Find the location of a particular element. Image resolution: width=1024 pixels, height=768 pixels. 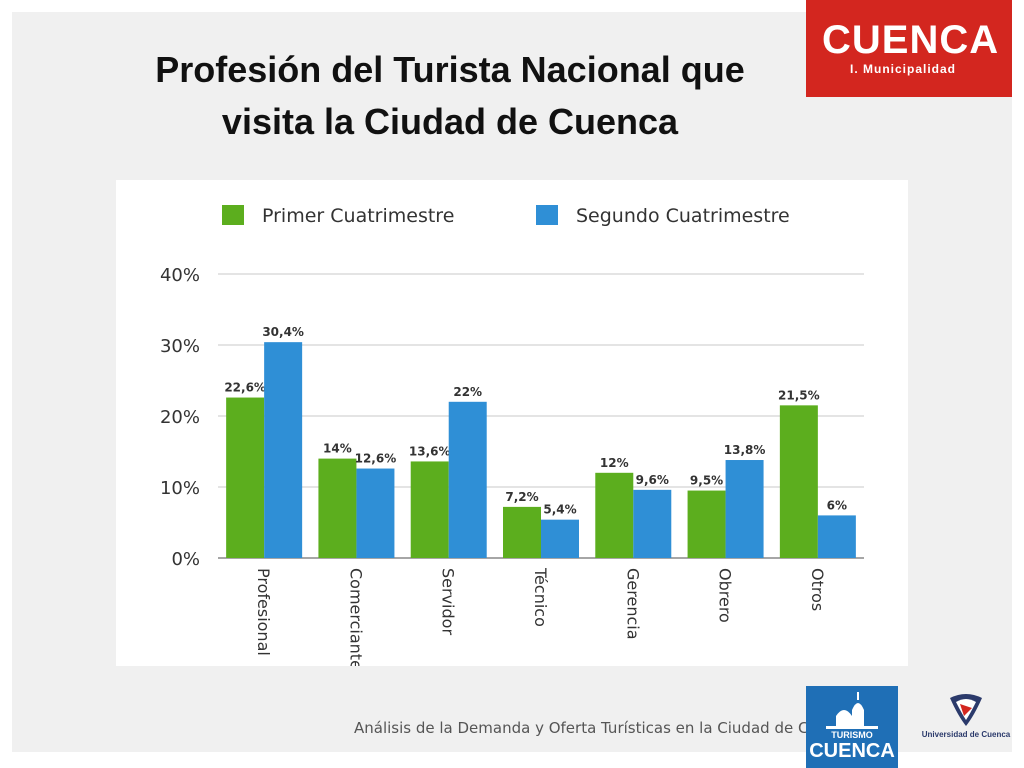

turismo-cuenca-logo: TURISMO CUENCA is located at coordinates (852, 727).